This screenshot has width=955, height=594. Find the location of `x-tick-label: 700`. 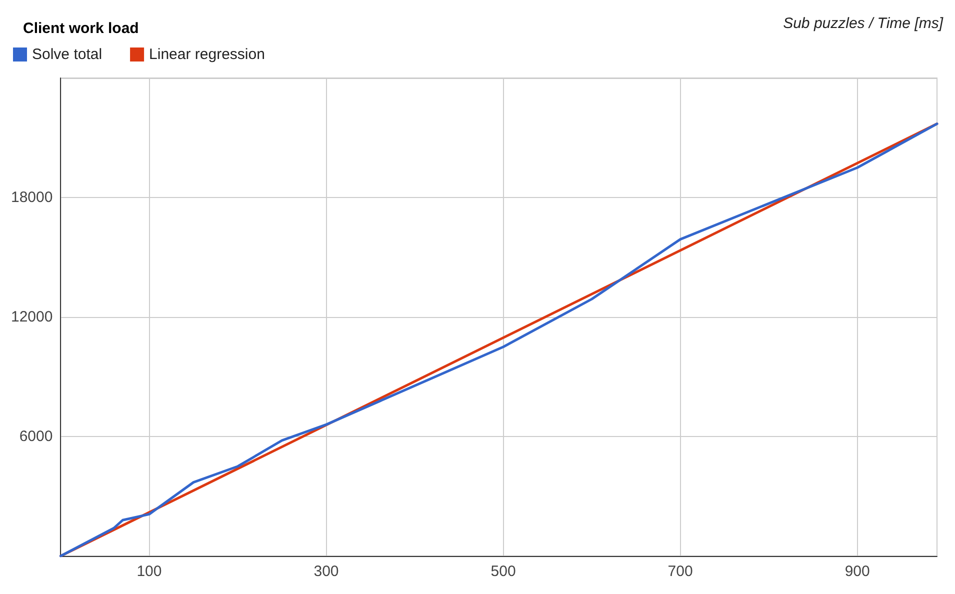

x-tick-label: 700 is located at coordinates (680, 571).